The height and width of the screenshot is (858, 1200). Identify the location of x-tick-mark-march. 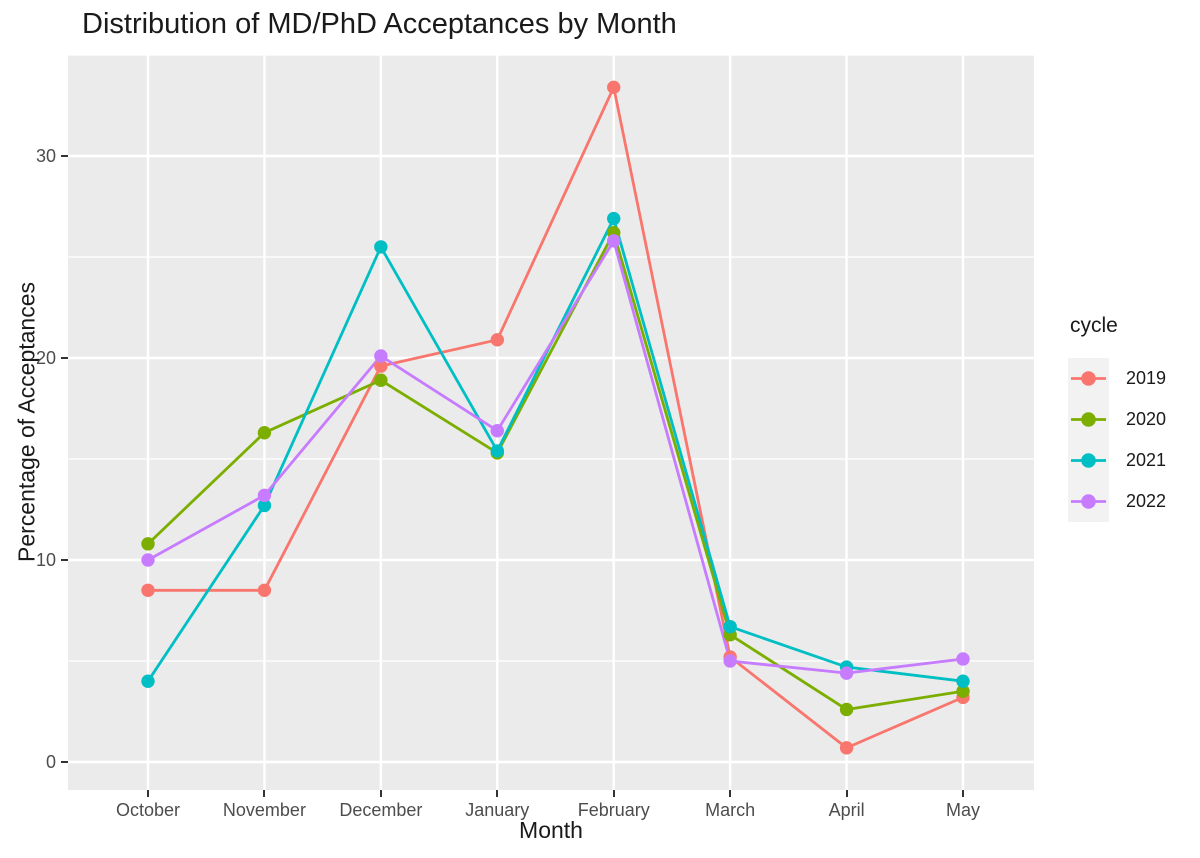
(730, 793).